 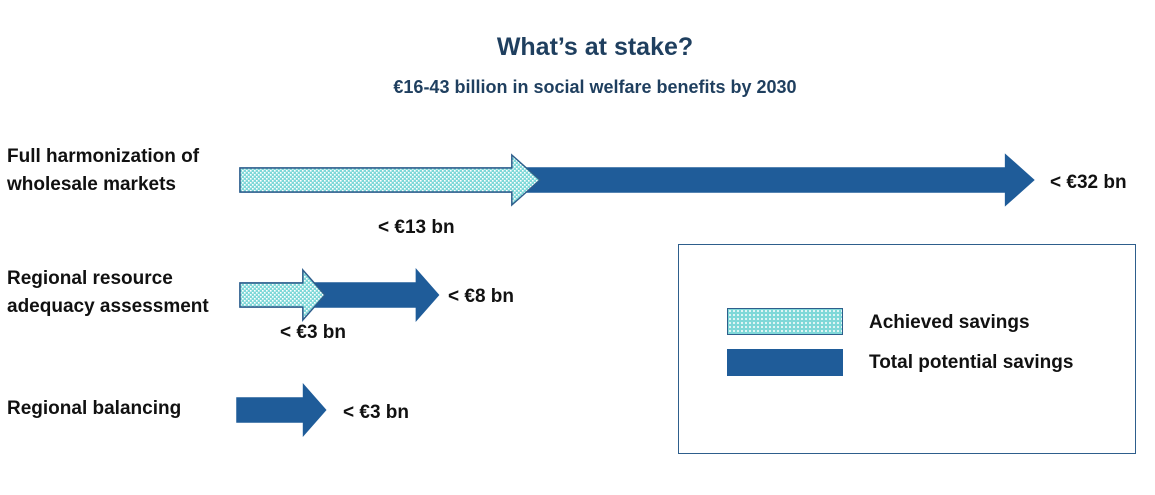 I want to click on legend-swatch-achieved, so click(x=785, y=321).